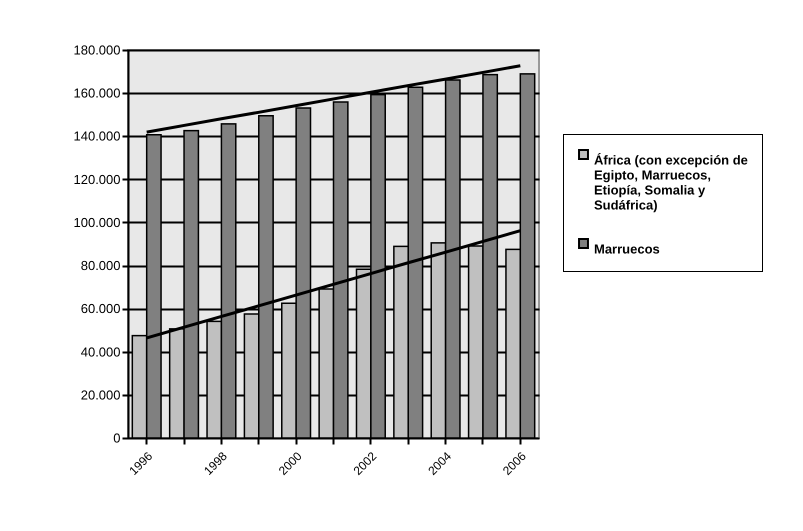 The width and height of the screenshot is (803, 531). Describe the element at coordinates (671, 182) in the screenshot. I see `legend-label: África (con excepción de Egipto, Marruecos, Etiopía, Somalia y Sudáfrica)` at that location.